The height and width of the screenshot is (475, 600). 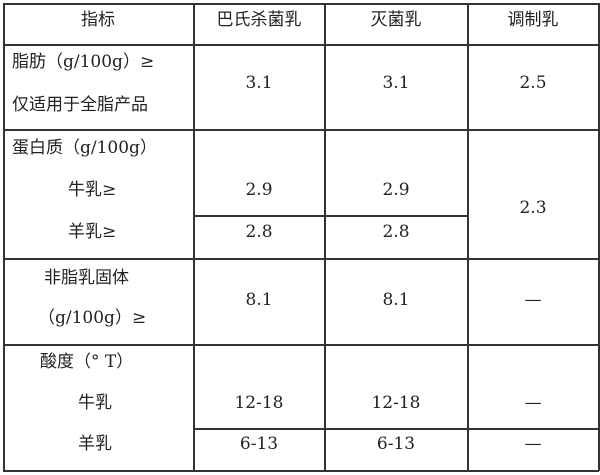 I want to click on fat-label-note: 仅适用于全脂产品, so click(x=80, y=105).